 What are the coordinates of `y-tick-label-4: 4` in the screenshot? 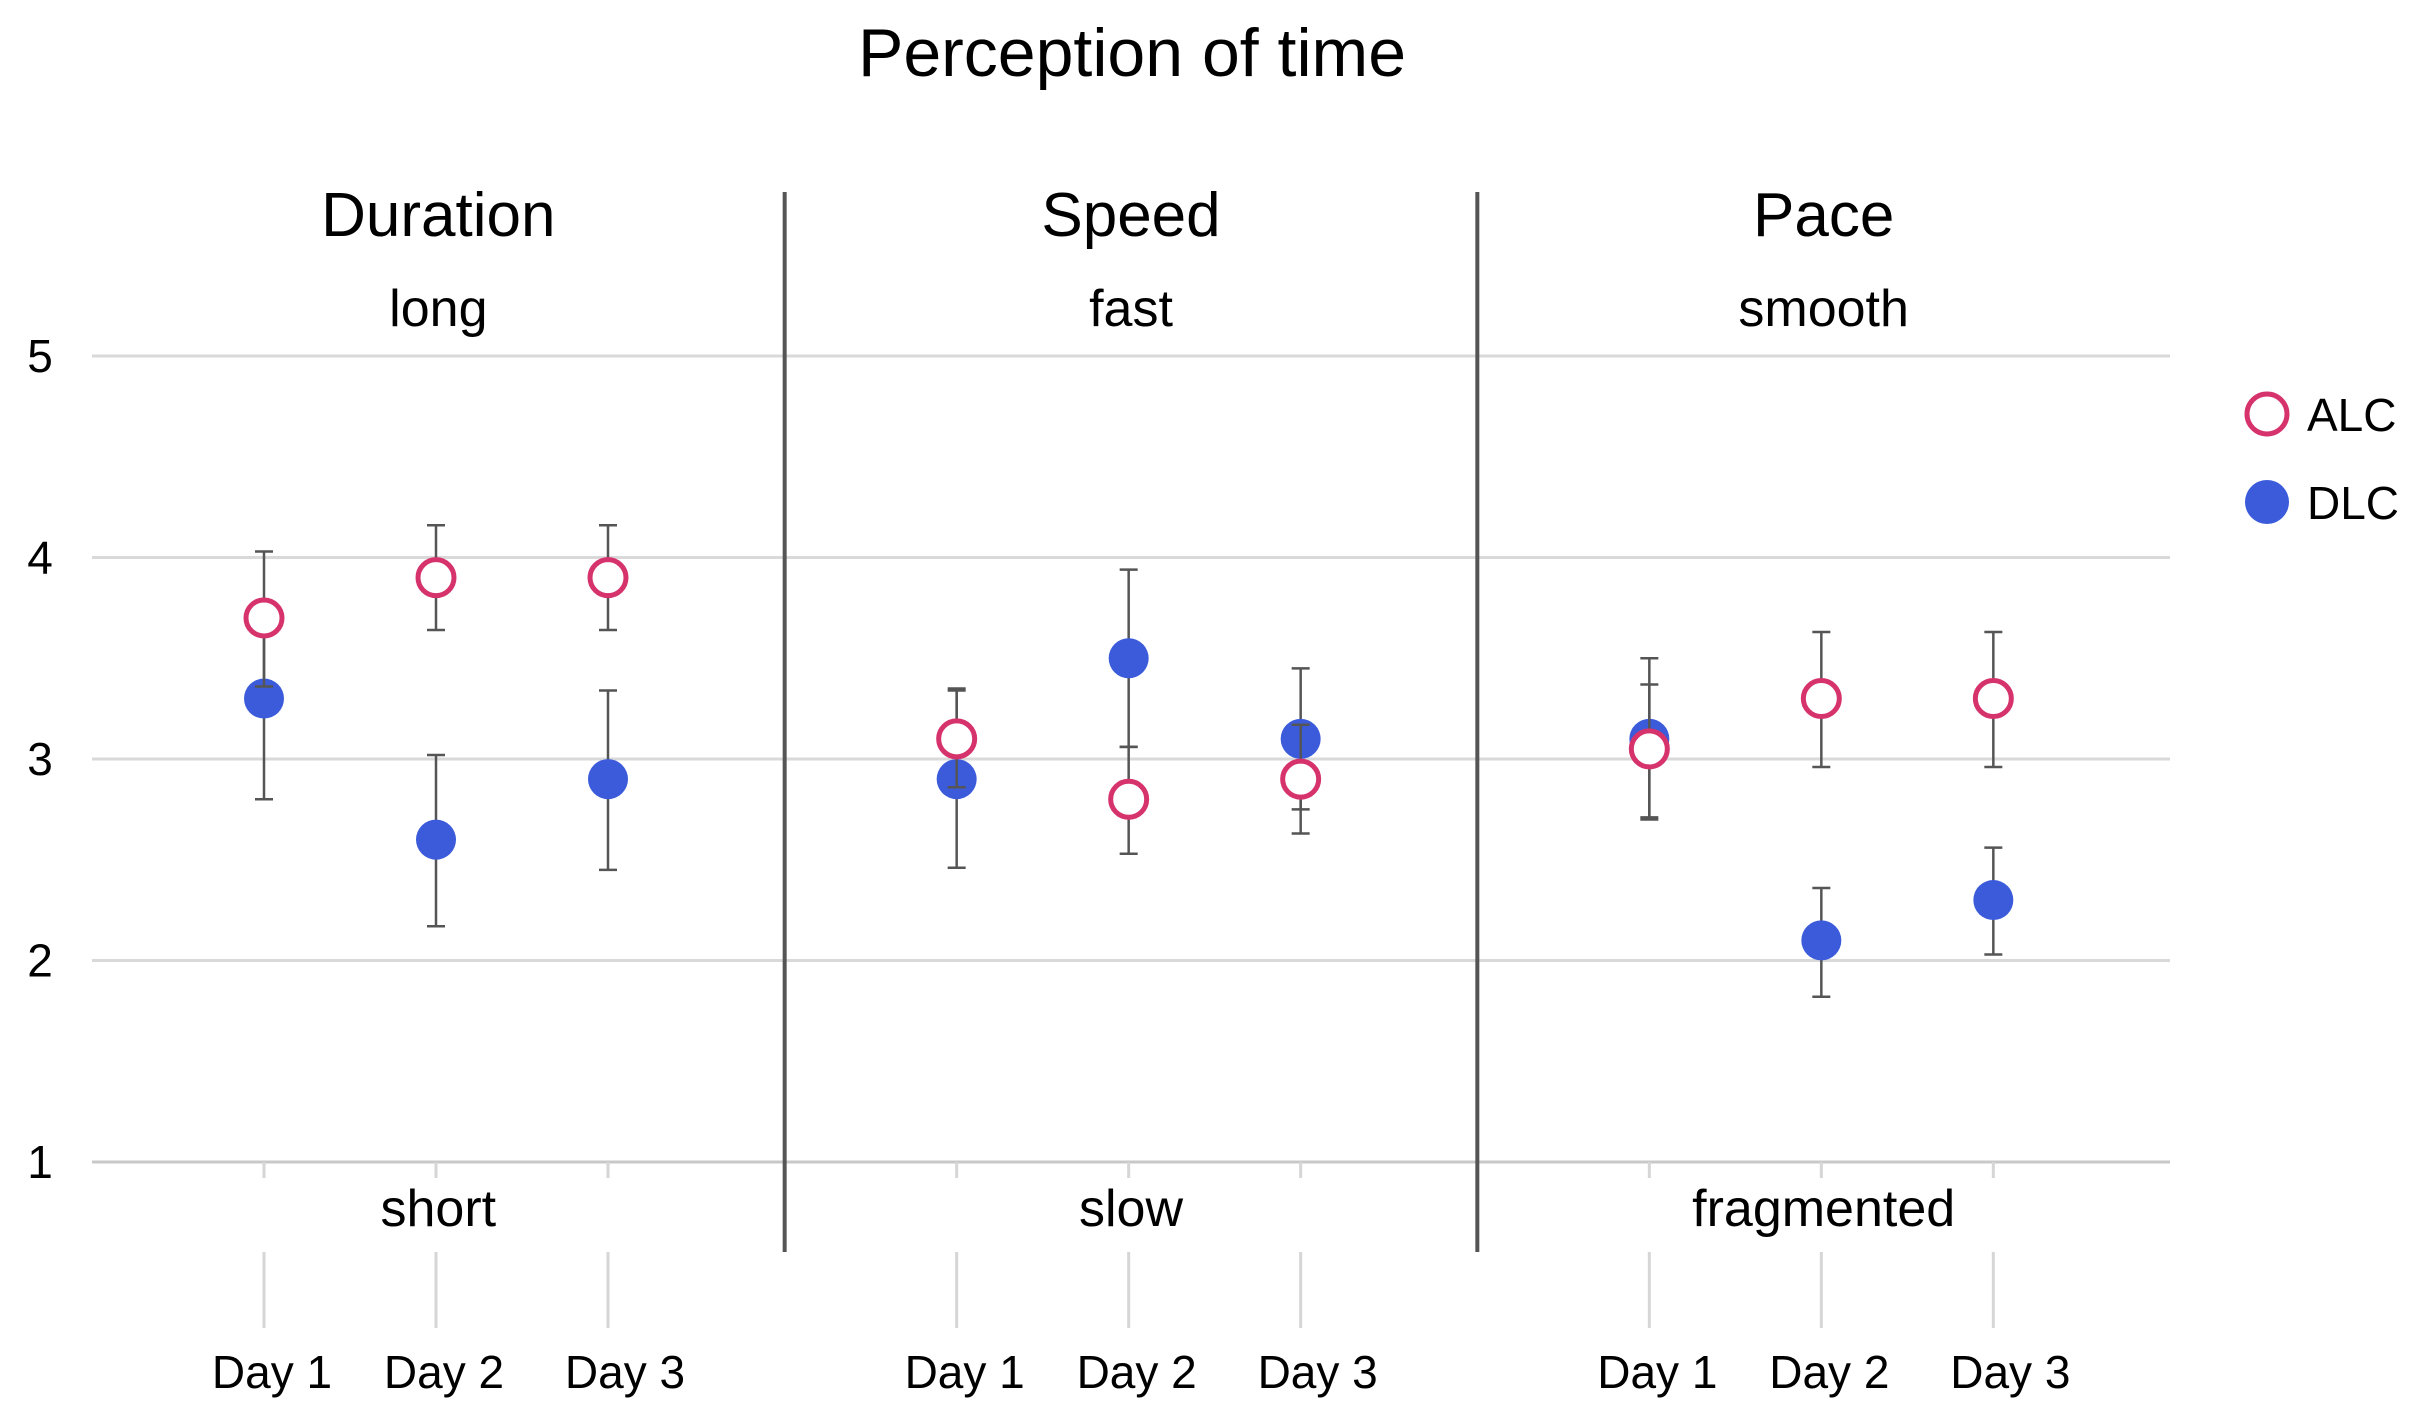 It's located at (40, 558).